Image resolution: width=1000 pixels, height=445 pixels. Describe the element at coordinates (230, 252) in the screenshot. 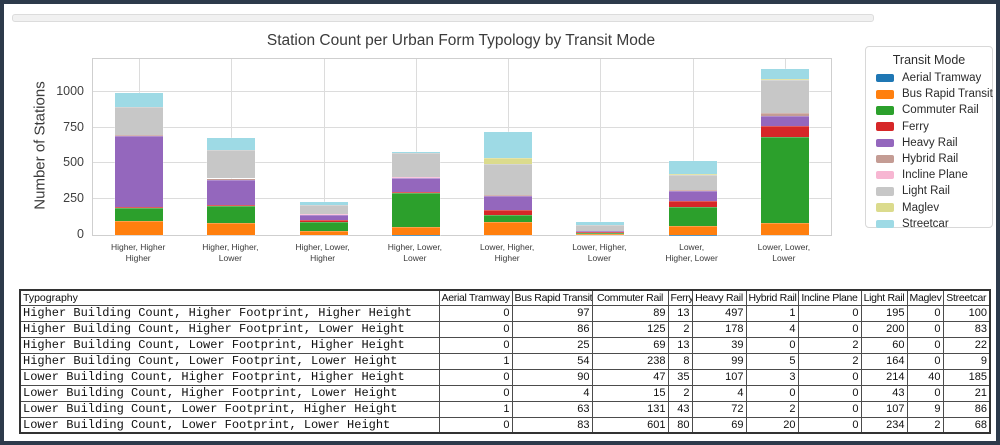

I see `x-tick-label: Higher, Higher, Lower` at that location.